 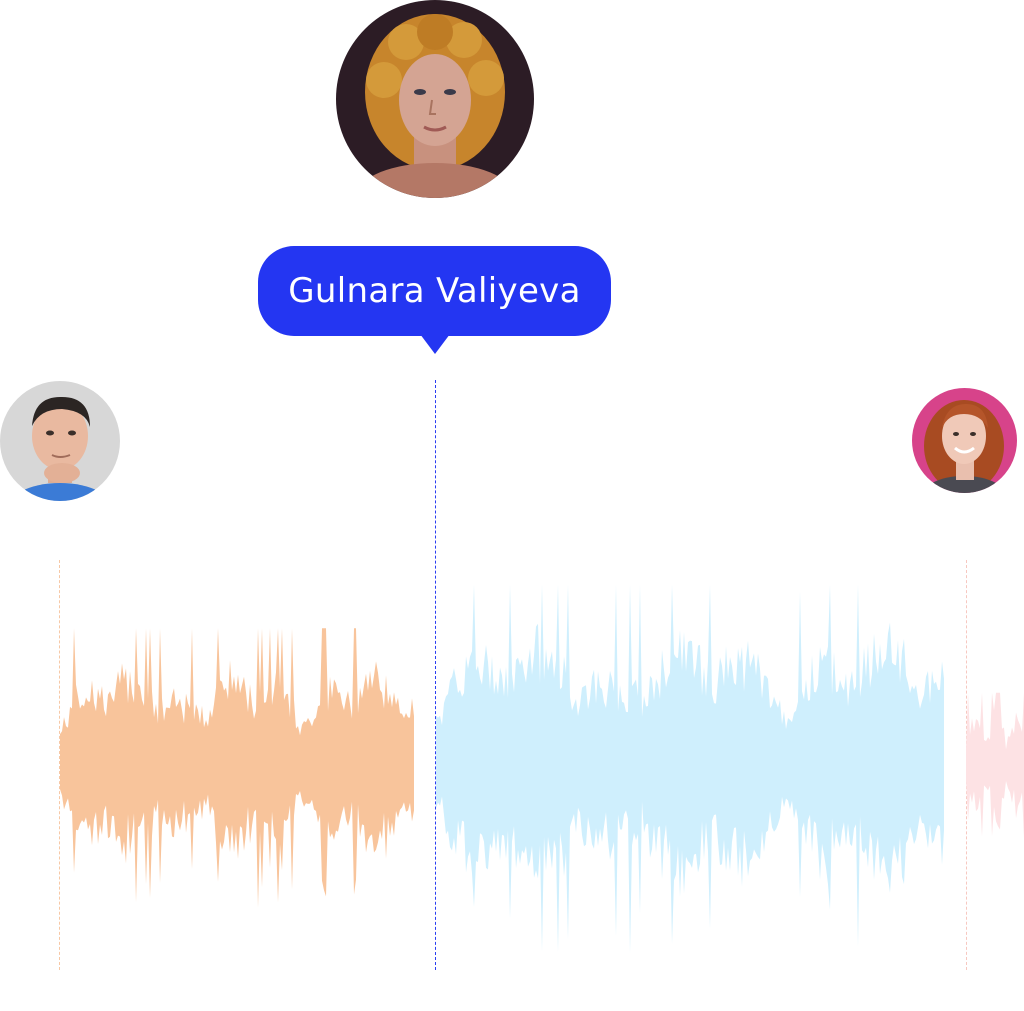 I want to click on man-thinking-avatar-icon, so click(x=60, y=441).